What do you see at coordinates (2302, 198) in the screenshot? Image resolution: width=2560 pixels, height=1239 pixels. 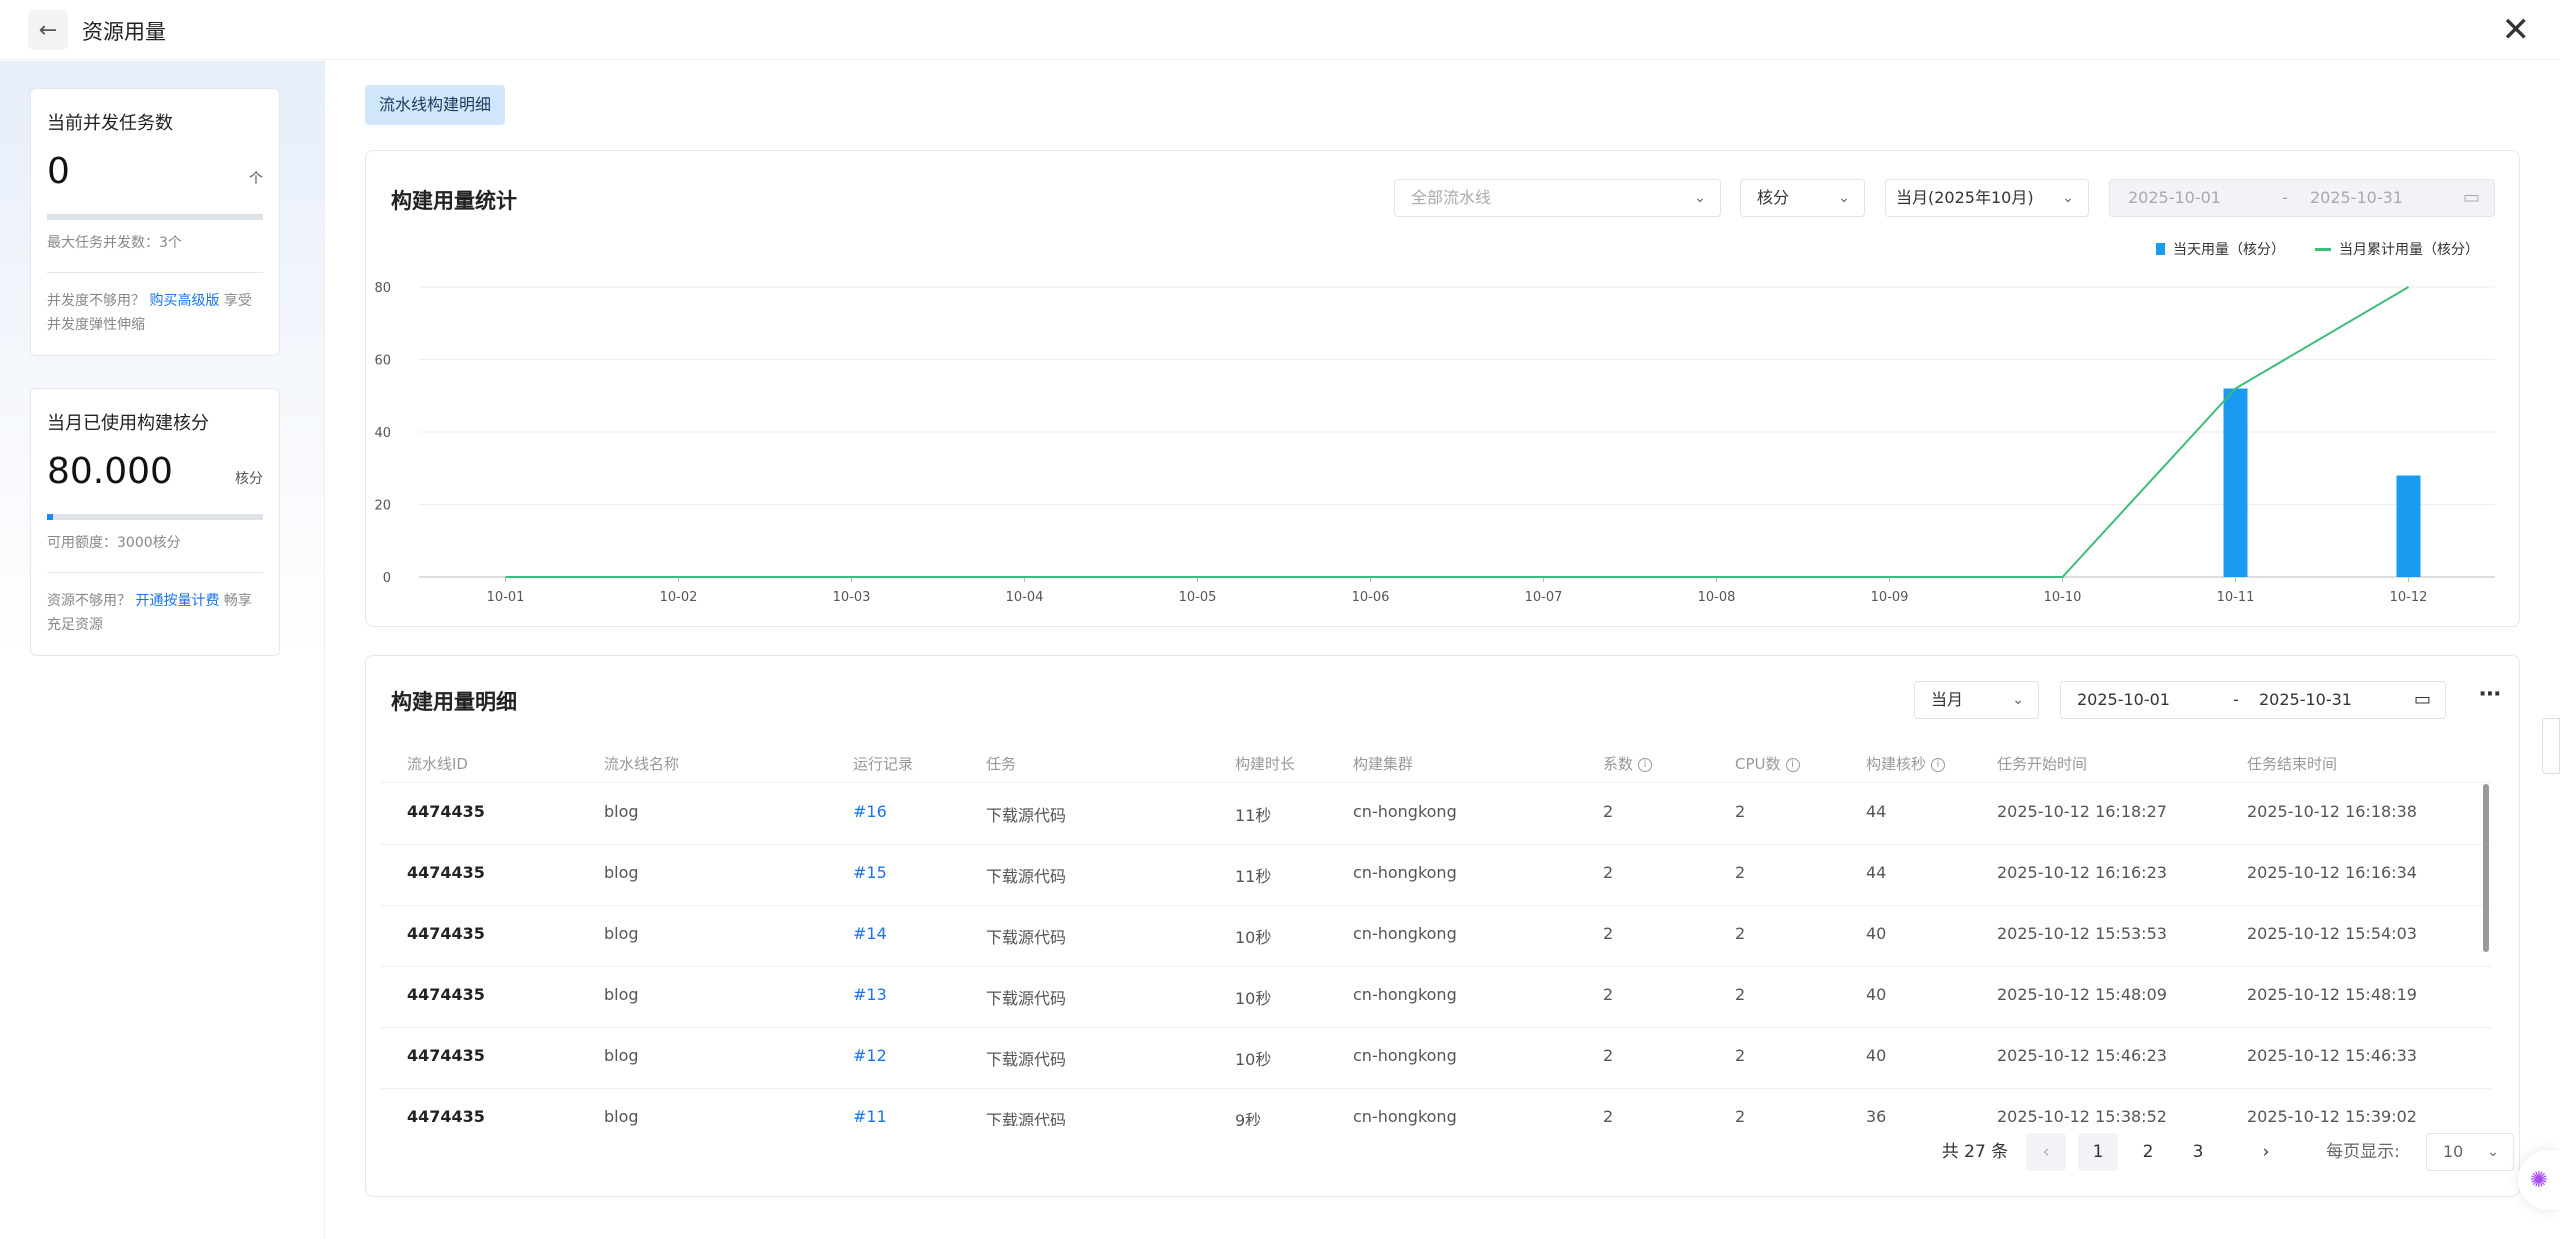 I see `stats-date-range: 2025-10-01 - 2025-10-31 ▭` at bounding box center [2302, 198].